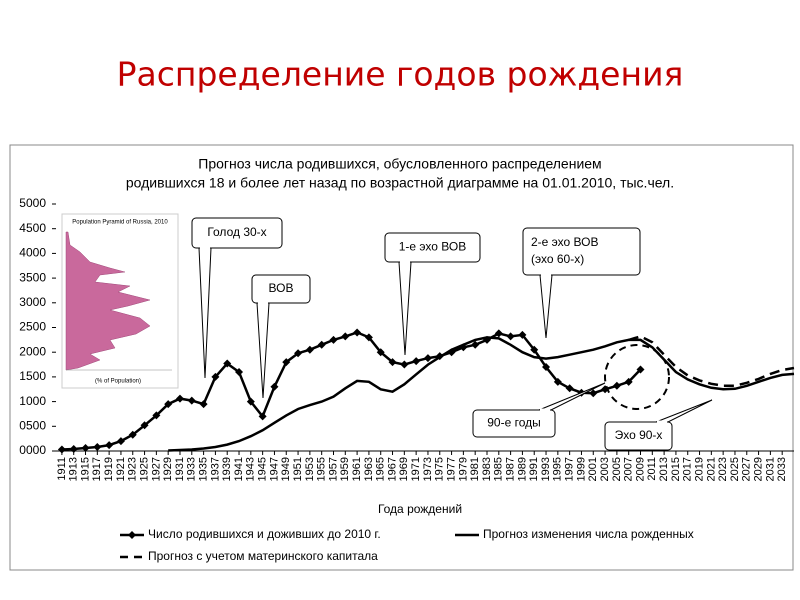  Describe the element at coordinates (593, 469) in the screenshot. I see `x-tick-label: 2001` at that location.